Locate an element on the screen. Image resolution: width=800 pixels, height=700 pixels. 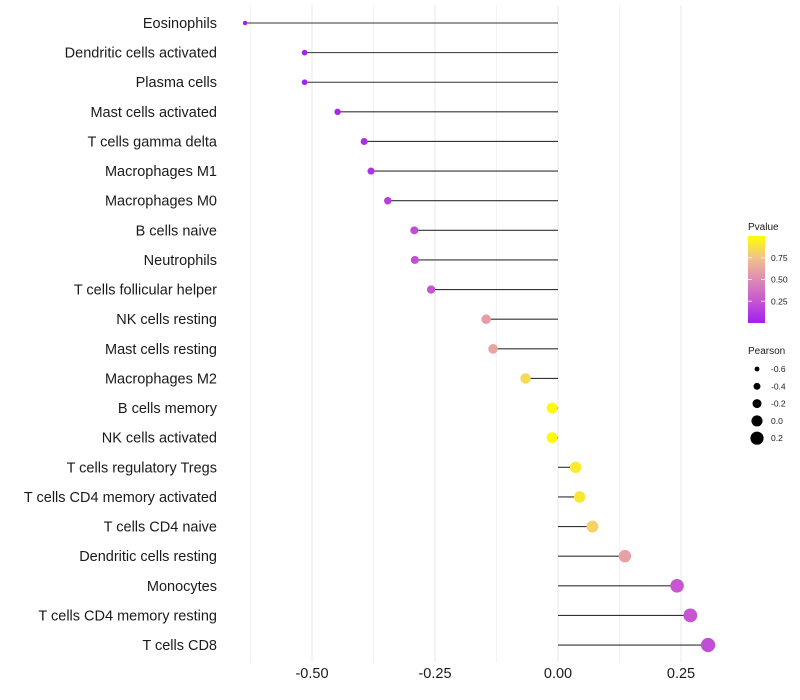
y-label-17: T cells CD4 naive is located at coordinates (160, 528).